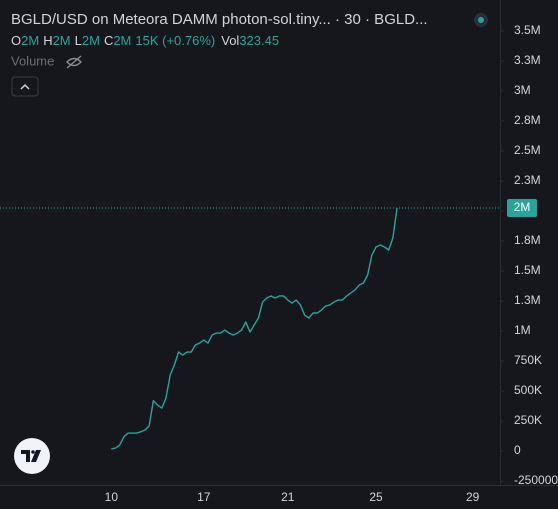 This screenshot has height=509, width=558. What do you see at coordinates (108, 40) in the screenshot?
I see `ohlc-key: C` at bounding box center [108, 40].